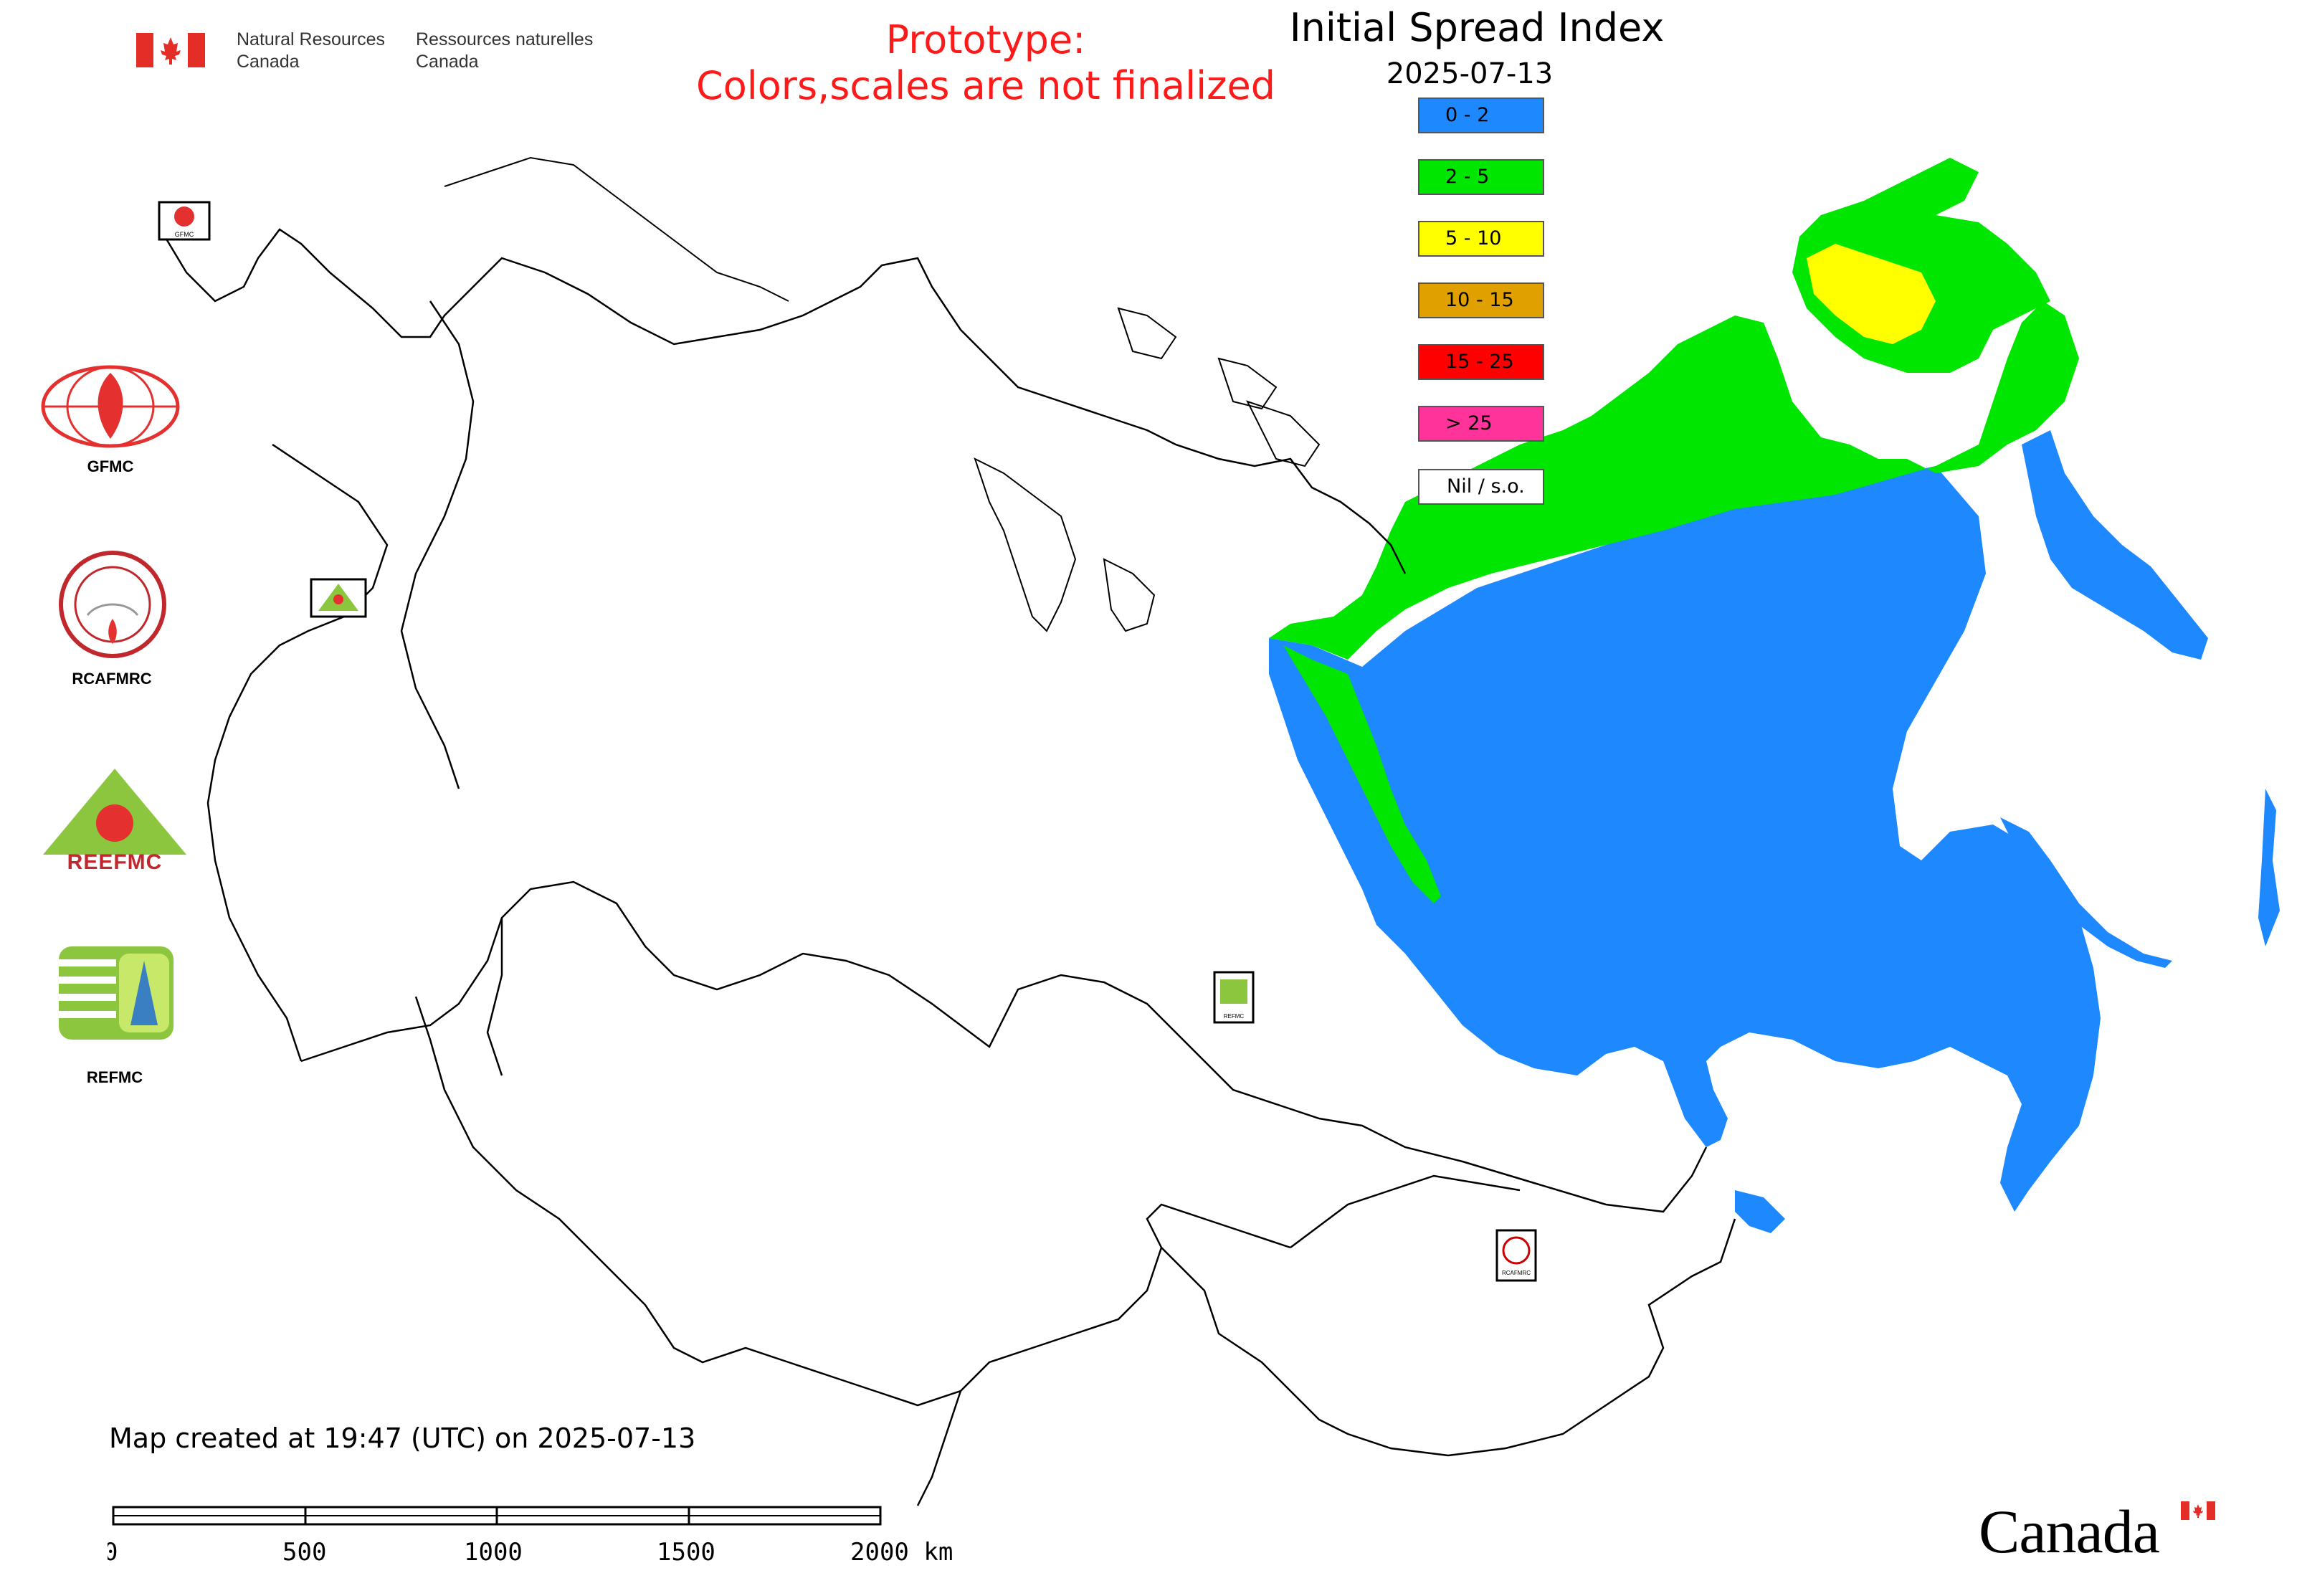 The width and height of the screenshot is (2302, 1596). Describe the element at coordinates (113, 1552) in the screenshot. I see `scale-tick-label: 0` at that location.